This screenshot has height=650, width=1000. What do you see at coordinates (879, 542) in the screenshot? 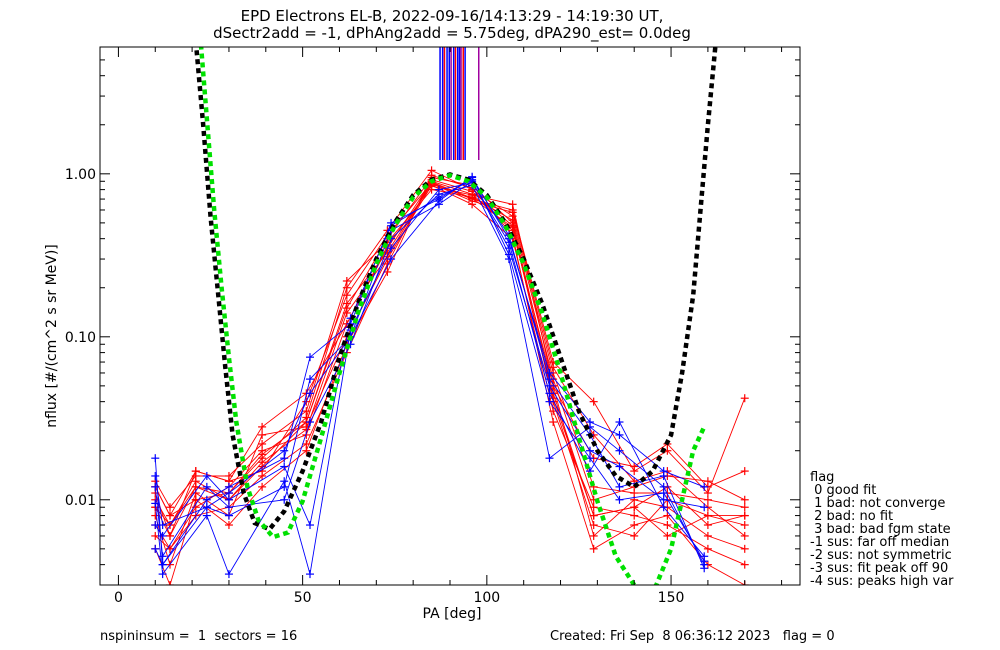
I see `legend-item: -1 sus: far off median` at bounding box center [879, 542].